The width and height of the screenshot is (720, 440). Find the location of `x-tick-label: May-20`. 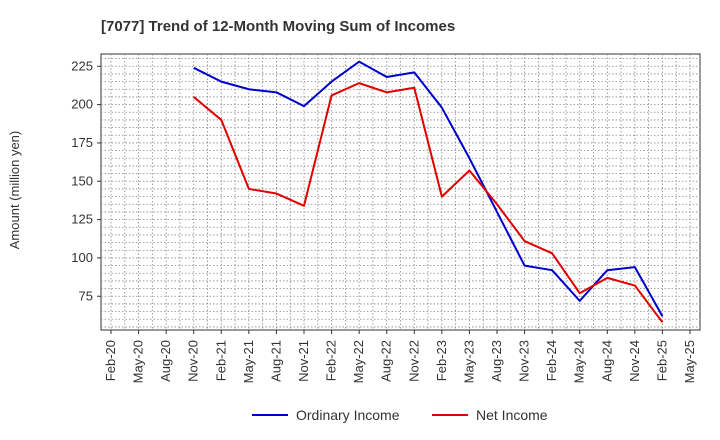

x-tick-label: May-20 is located at coordinates (138, 361).